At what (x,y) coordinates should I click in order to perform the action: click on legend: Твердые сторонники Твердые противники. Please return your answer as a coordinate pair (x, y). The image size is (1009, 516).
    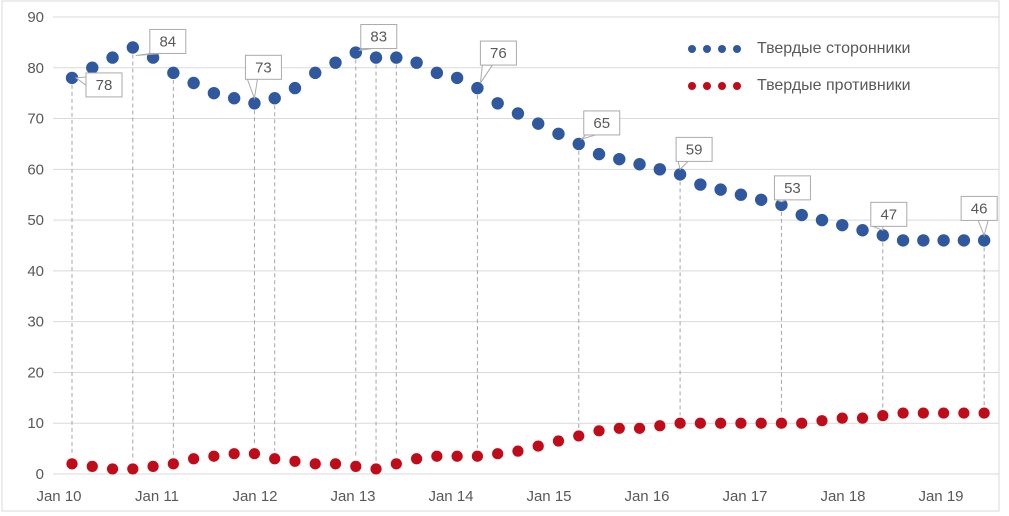
    Looking at the image, I should click on (799, 77).